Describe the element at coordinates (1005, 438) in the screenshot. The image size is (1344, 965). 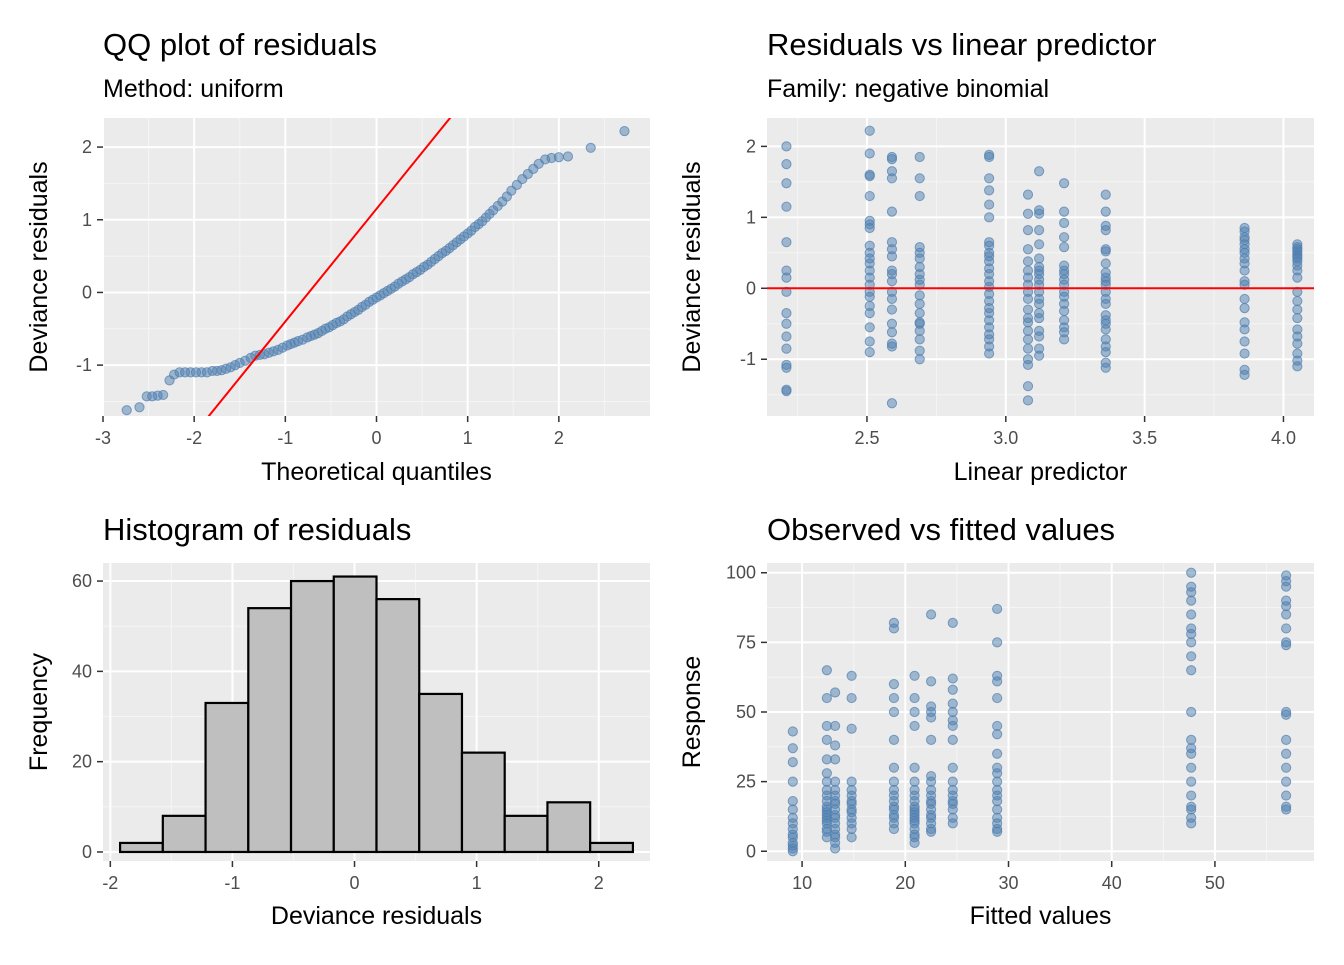
I see `x-tick-label: 3.0` at that location.